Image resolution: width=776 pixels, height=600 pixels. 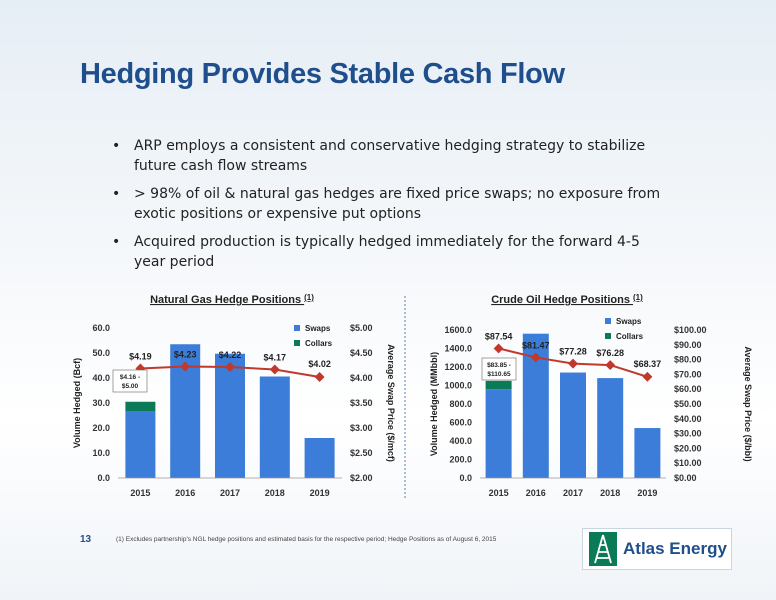 What do you see at coordinates (748, 403) in the screenshot?
I see `y2-axis-title: Average Swap Price ($/bbl)` at bounding box center [748, 403].